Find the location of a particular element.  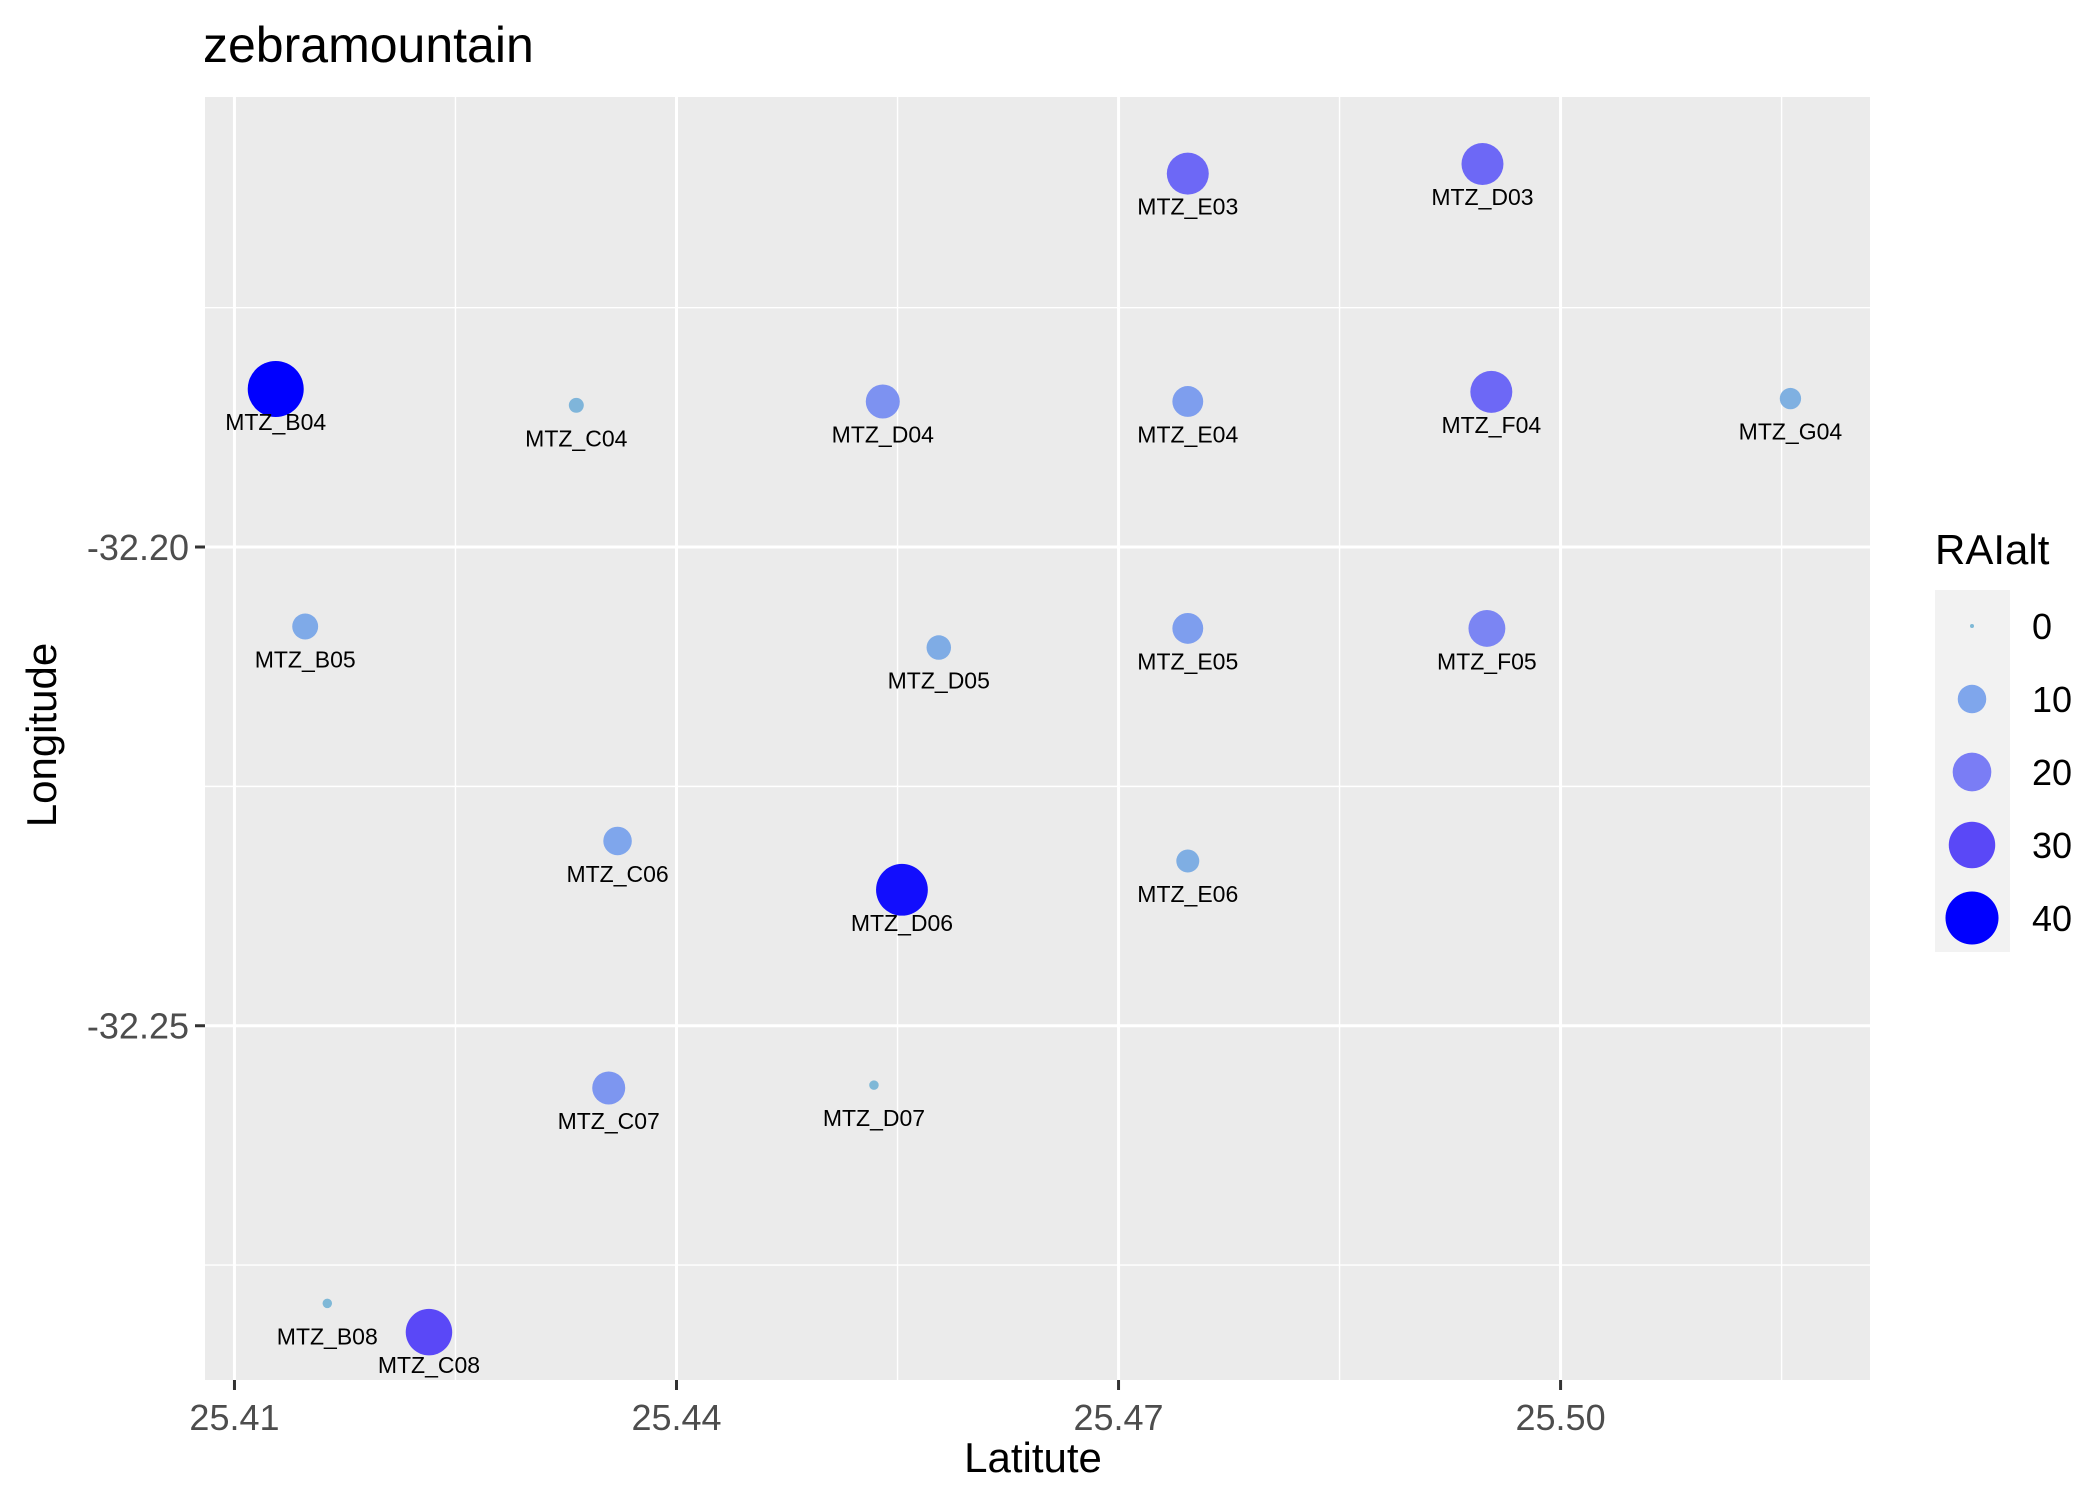

size-legend: RAIalt 0 10 20 30 40 is located at coordinates (2003, 739).